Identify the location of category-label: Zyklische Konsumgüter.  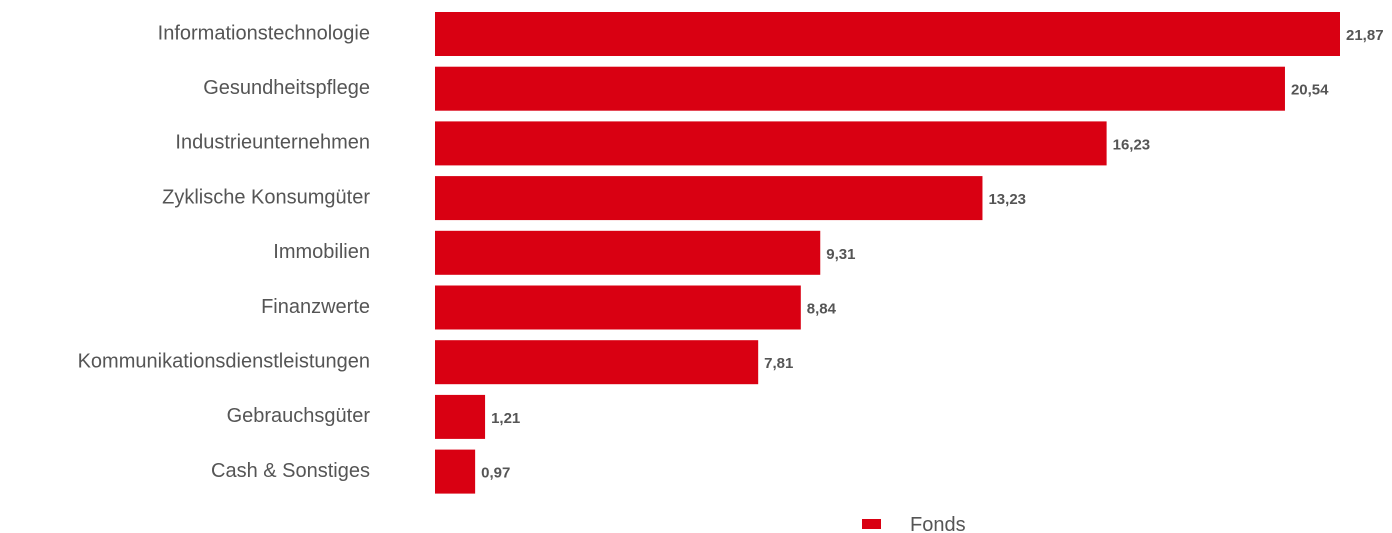
(266, 197).